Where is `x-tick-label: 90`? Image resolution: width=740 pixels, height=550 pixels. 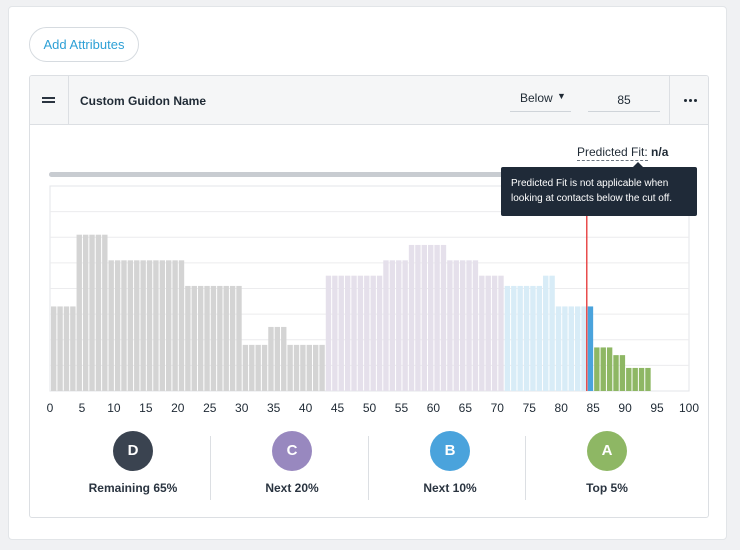 x-tick-label: 90 is located at coordinates (625, 408).